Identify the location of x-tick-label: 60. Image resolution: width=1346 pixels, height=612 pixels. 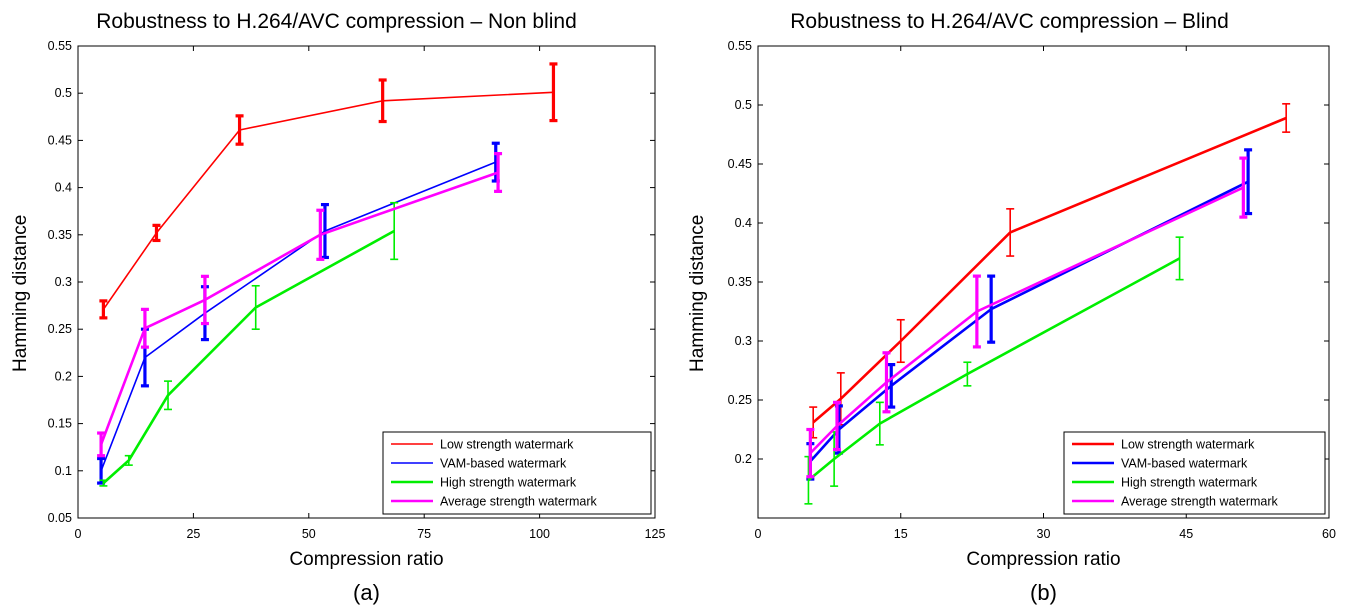
(1329, 534).